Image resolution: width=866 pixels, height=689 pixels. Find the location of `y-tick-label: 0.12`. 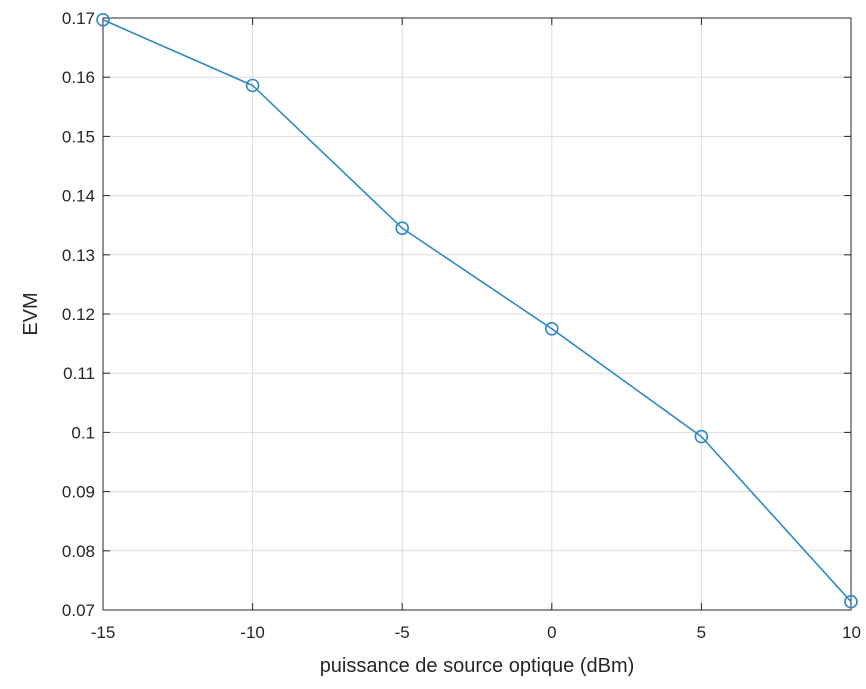

y-tick-label: 0.12 is located at coordinates (78, 314).